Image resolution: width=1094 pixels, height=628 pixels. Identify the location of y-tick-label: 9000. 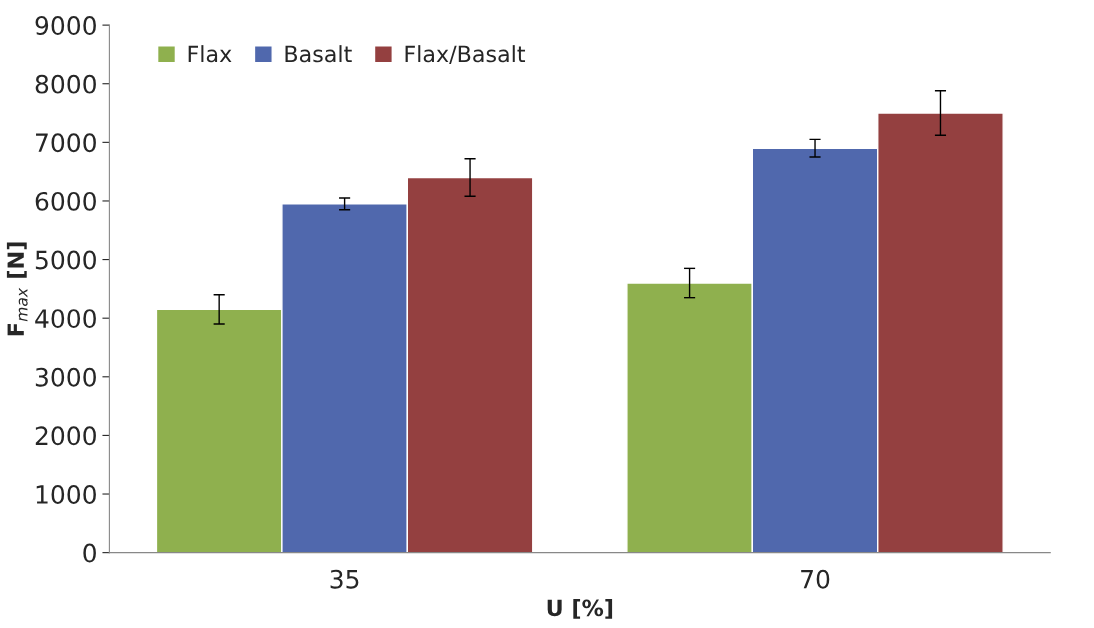
(65, 25).